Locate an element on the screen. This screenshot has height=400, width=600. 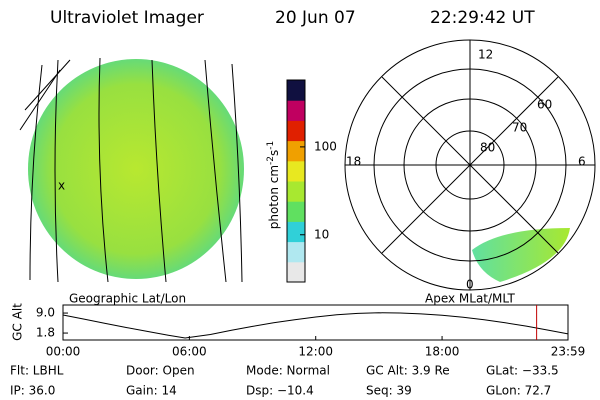
status-field: Flt: LBHL is located at coordinates (37, 371).